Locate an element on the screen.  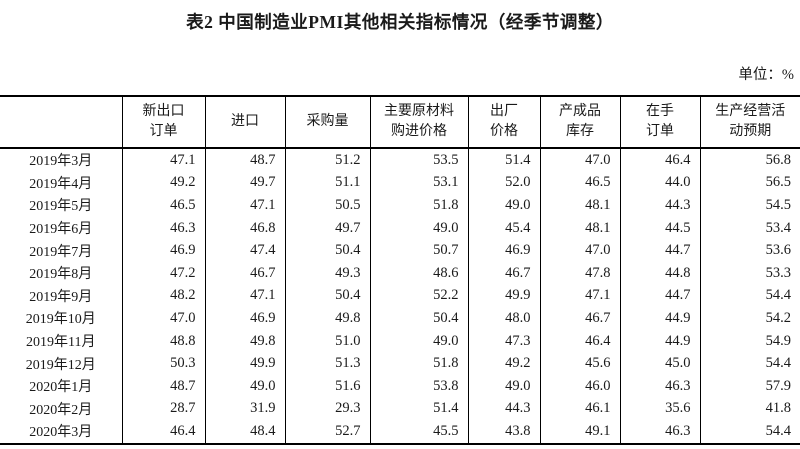
column-header: 主要原材料 购进价格 is located at coordinates (418, 122).